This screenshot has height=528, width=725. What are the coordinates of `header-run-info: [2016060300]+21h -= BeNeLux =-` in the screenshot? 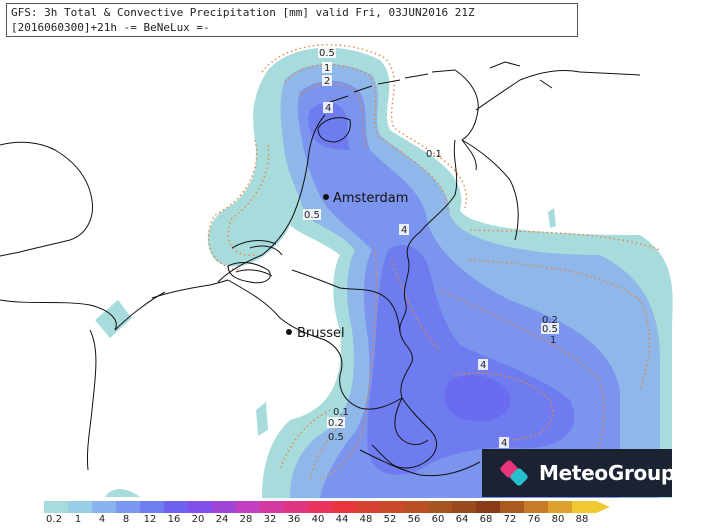 It's located at (110, 27).